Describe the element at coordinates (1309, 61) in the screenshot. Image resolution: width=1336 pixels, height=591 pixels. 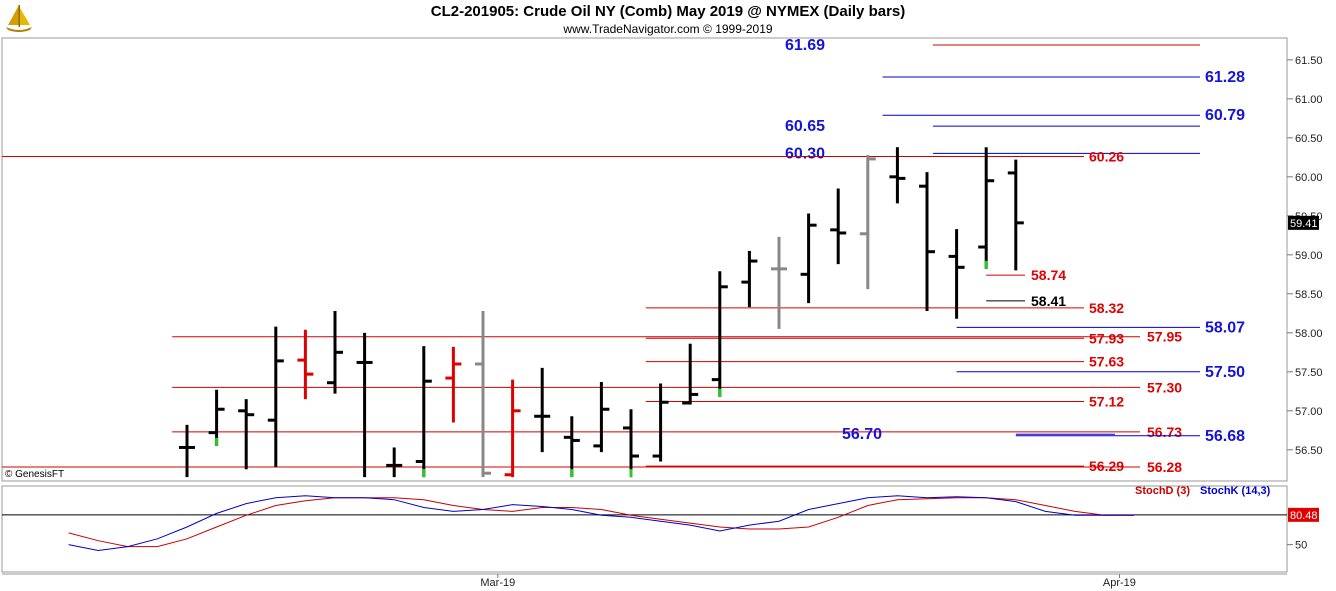
I see `price-tick-label: 61.50` at that location.